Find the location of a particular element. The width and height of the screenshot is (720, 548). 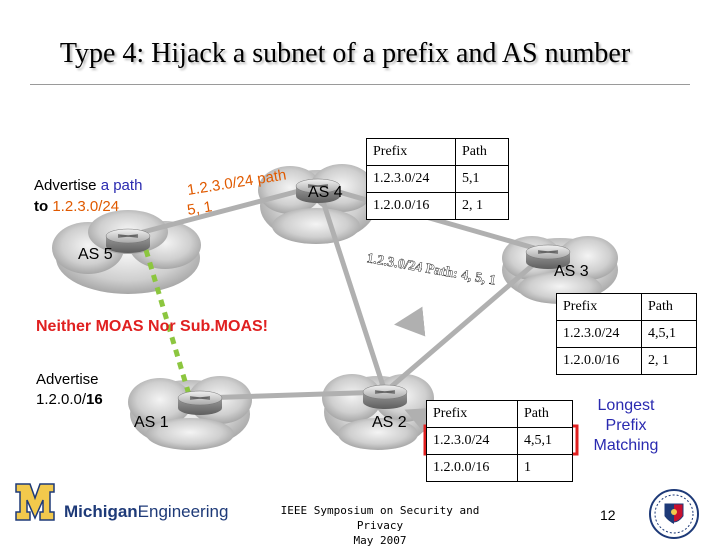

michigan-engineering-logo: MichiganEngineering is located at coordinates (146, 512).